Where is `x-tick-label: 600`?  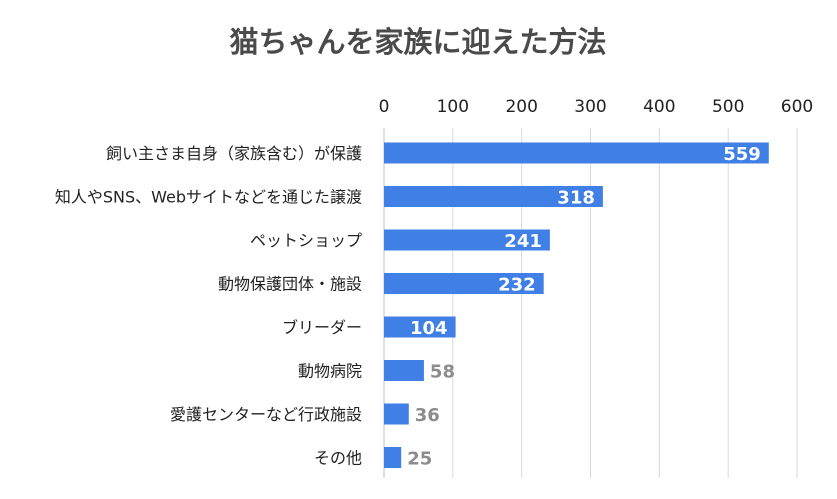
x-tick-label: 600 is located at coordinates (797, 107).